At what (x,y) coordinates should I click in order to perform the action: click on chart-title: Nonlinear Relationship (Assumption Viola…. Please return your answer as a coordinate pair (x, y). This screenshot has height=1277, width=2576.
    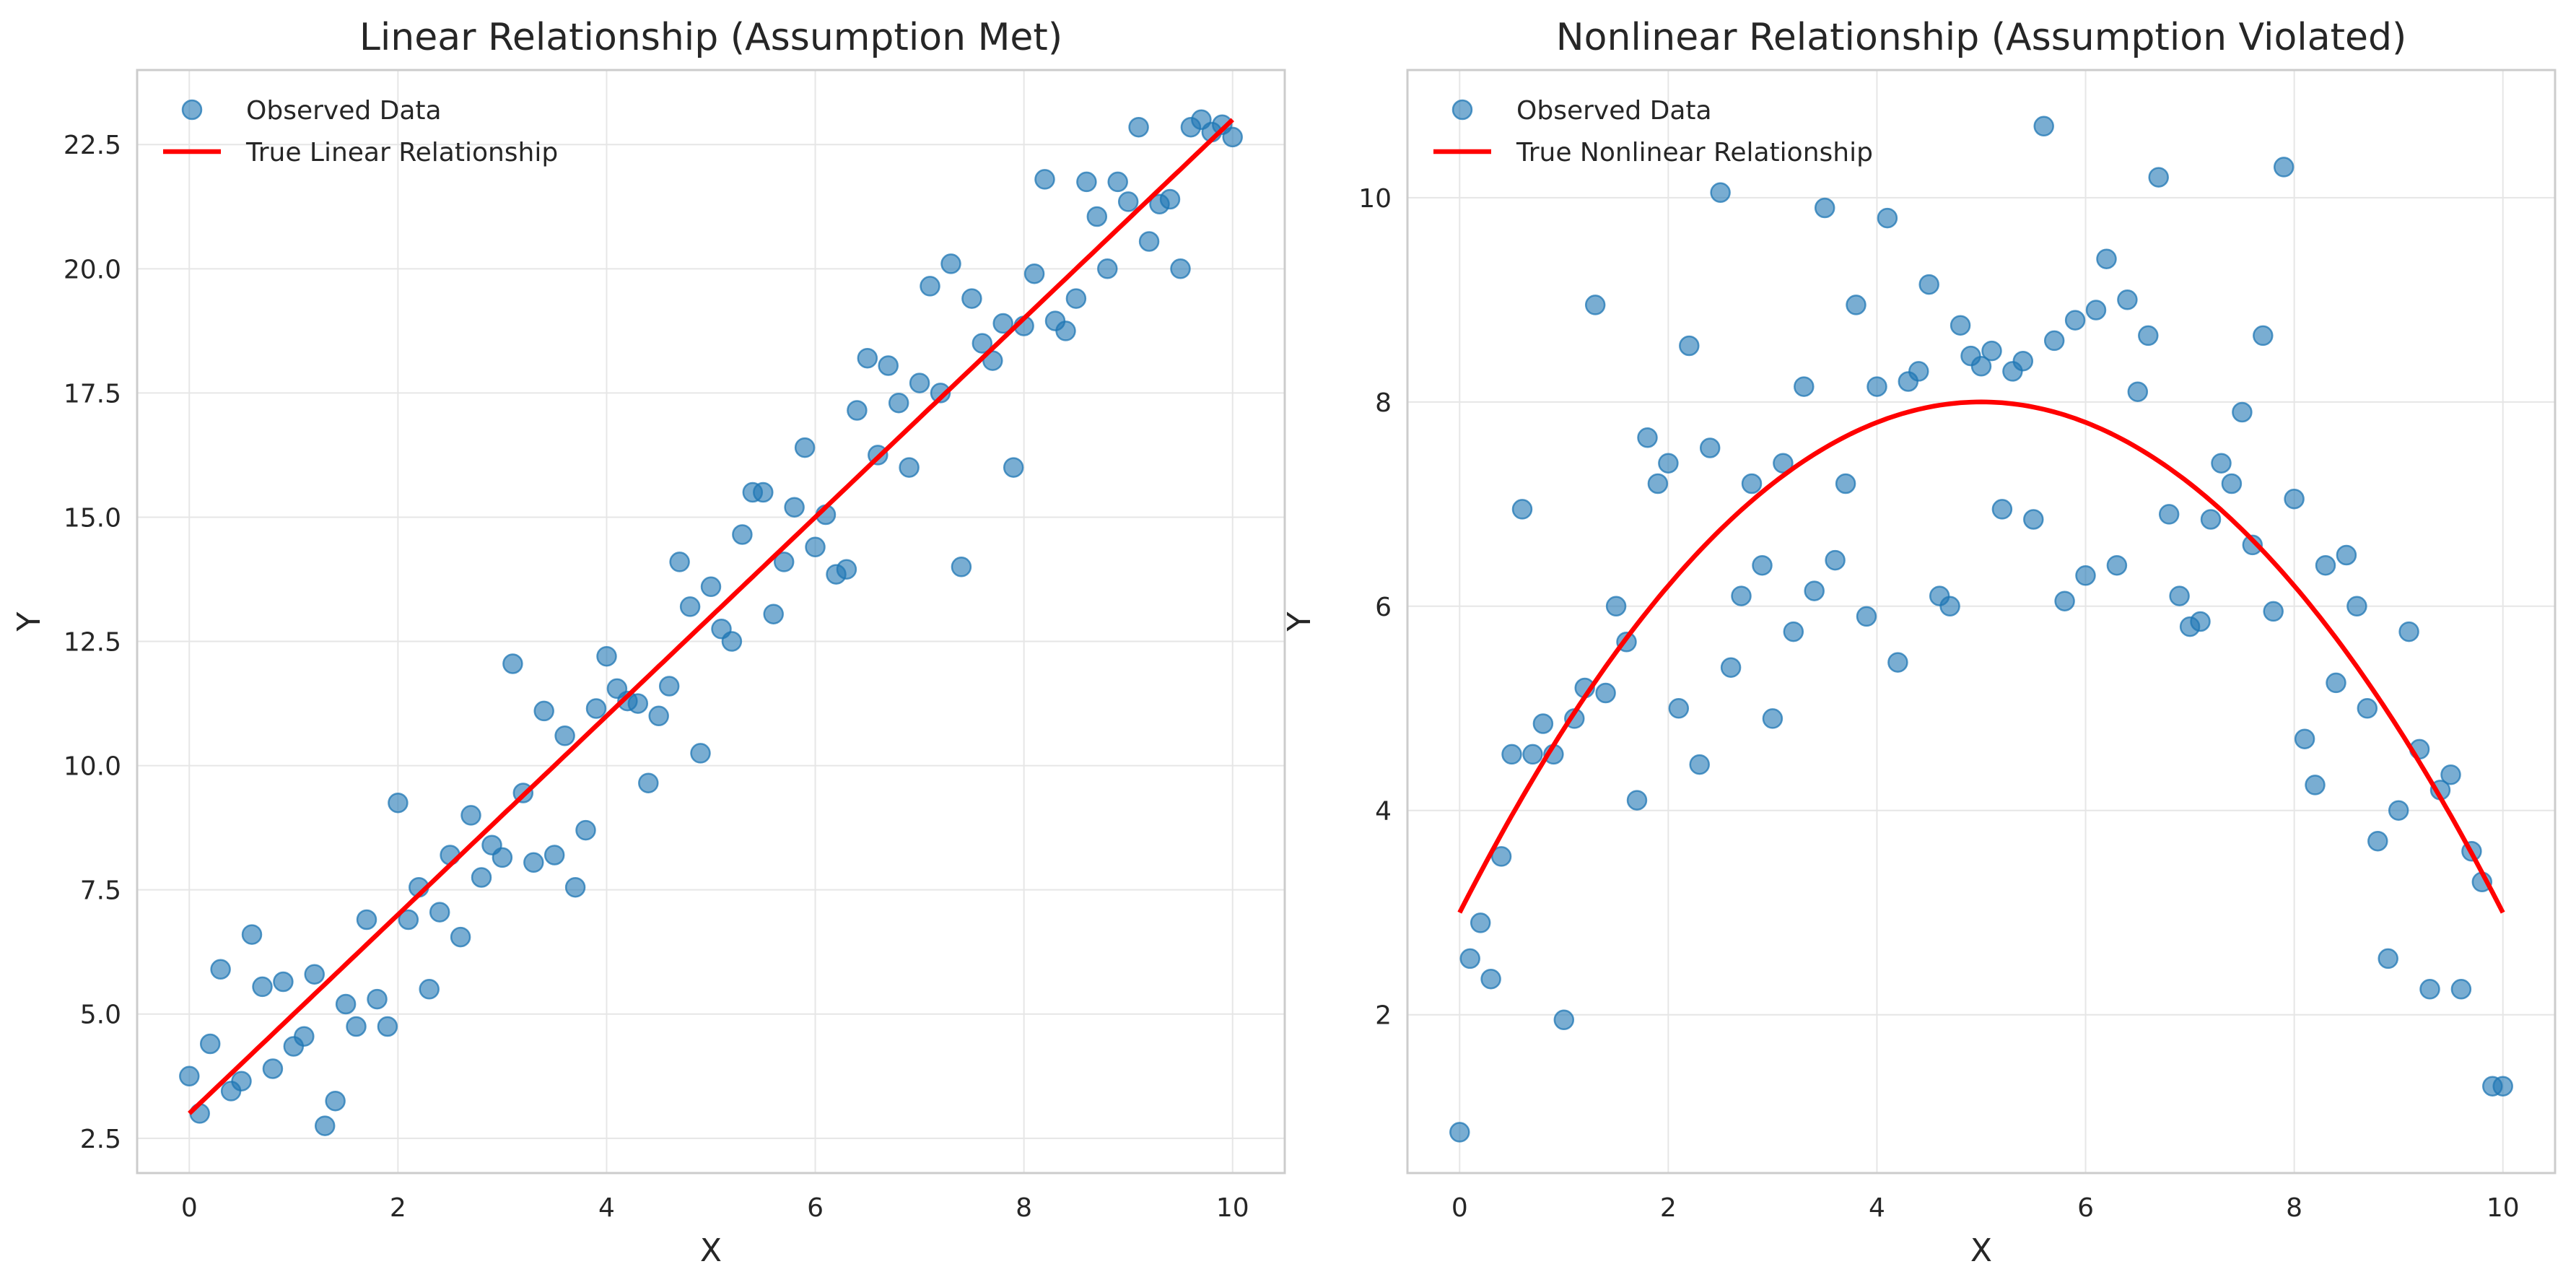
    Looking at the image, I should click on (1981, 37).